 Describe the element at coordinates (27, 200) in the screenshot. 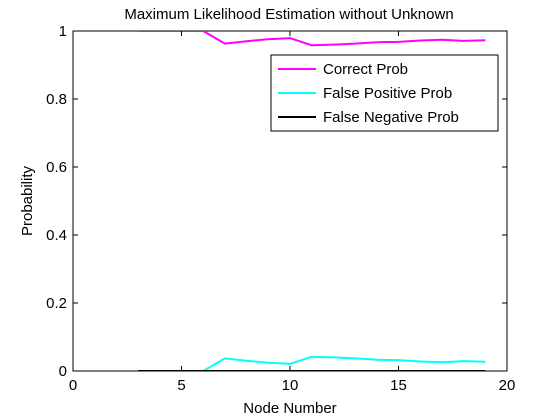

I see `y-axis-label: Probability` at that location.